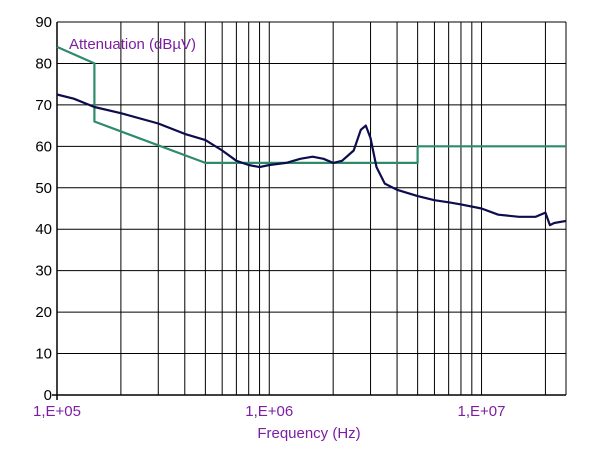 This screenshot has width=600, height=450. Describe the element at coordinates (43, 105) in the screenshot. I see `y-tick-label: 70` at that location.